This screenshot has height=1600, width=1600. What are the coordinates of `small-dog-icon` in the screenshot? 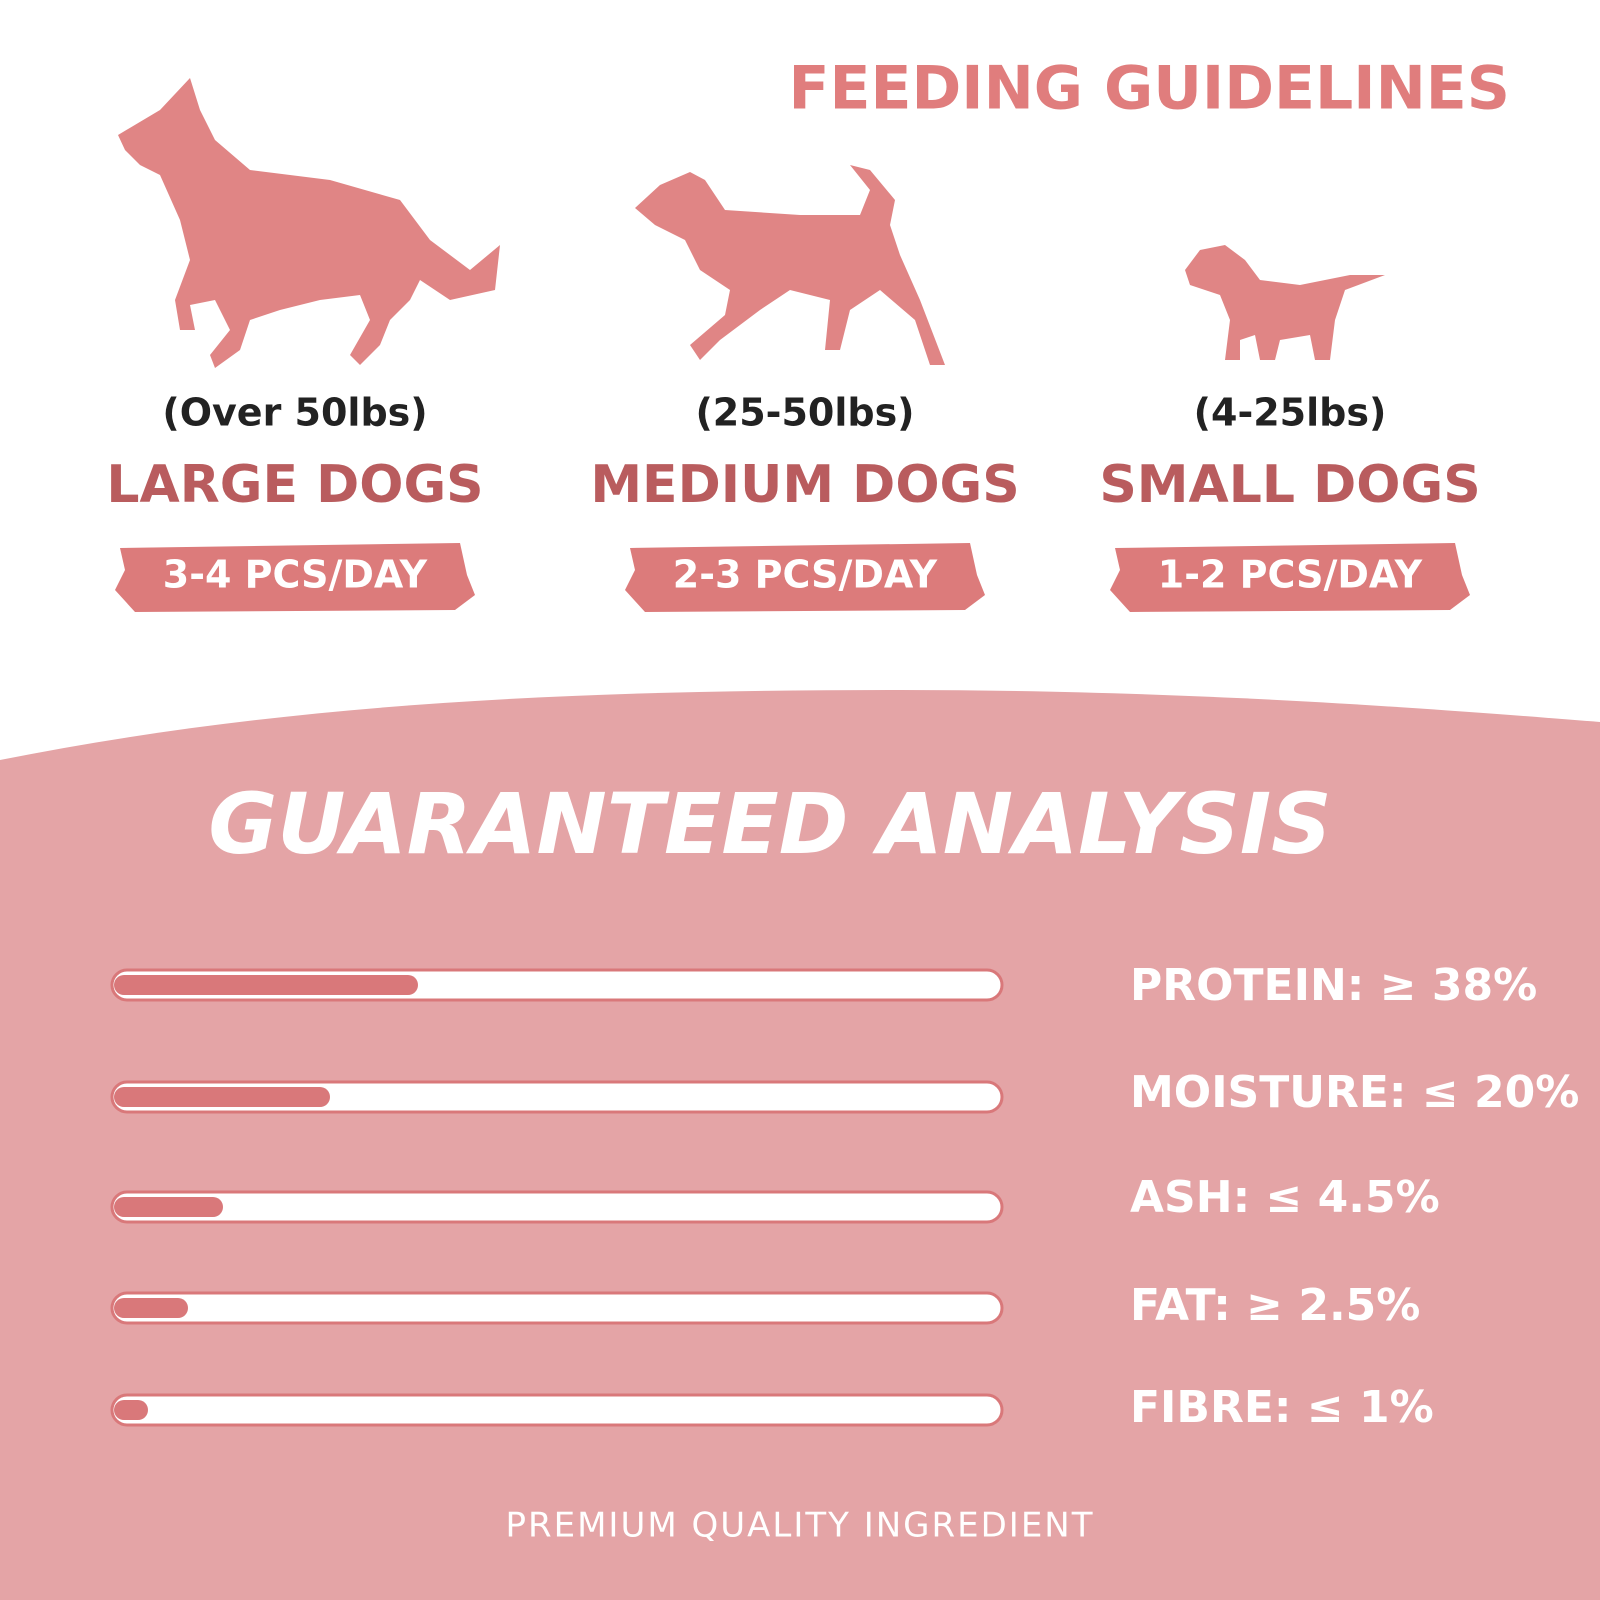 It's located at (1285, 302).